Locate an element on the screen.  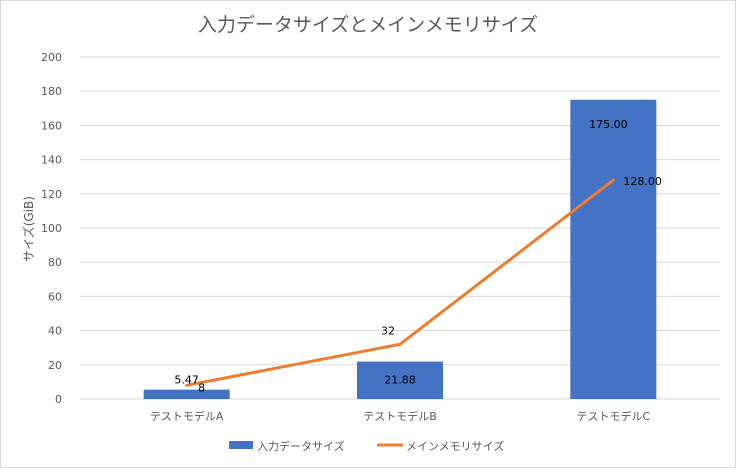
legend-swatch-bar is located at coordinates (241, 445).